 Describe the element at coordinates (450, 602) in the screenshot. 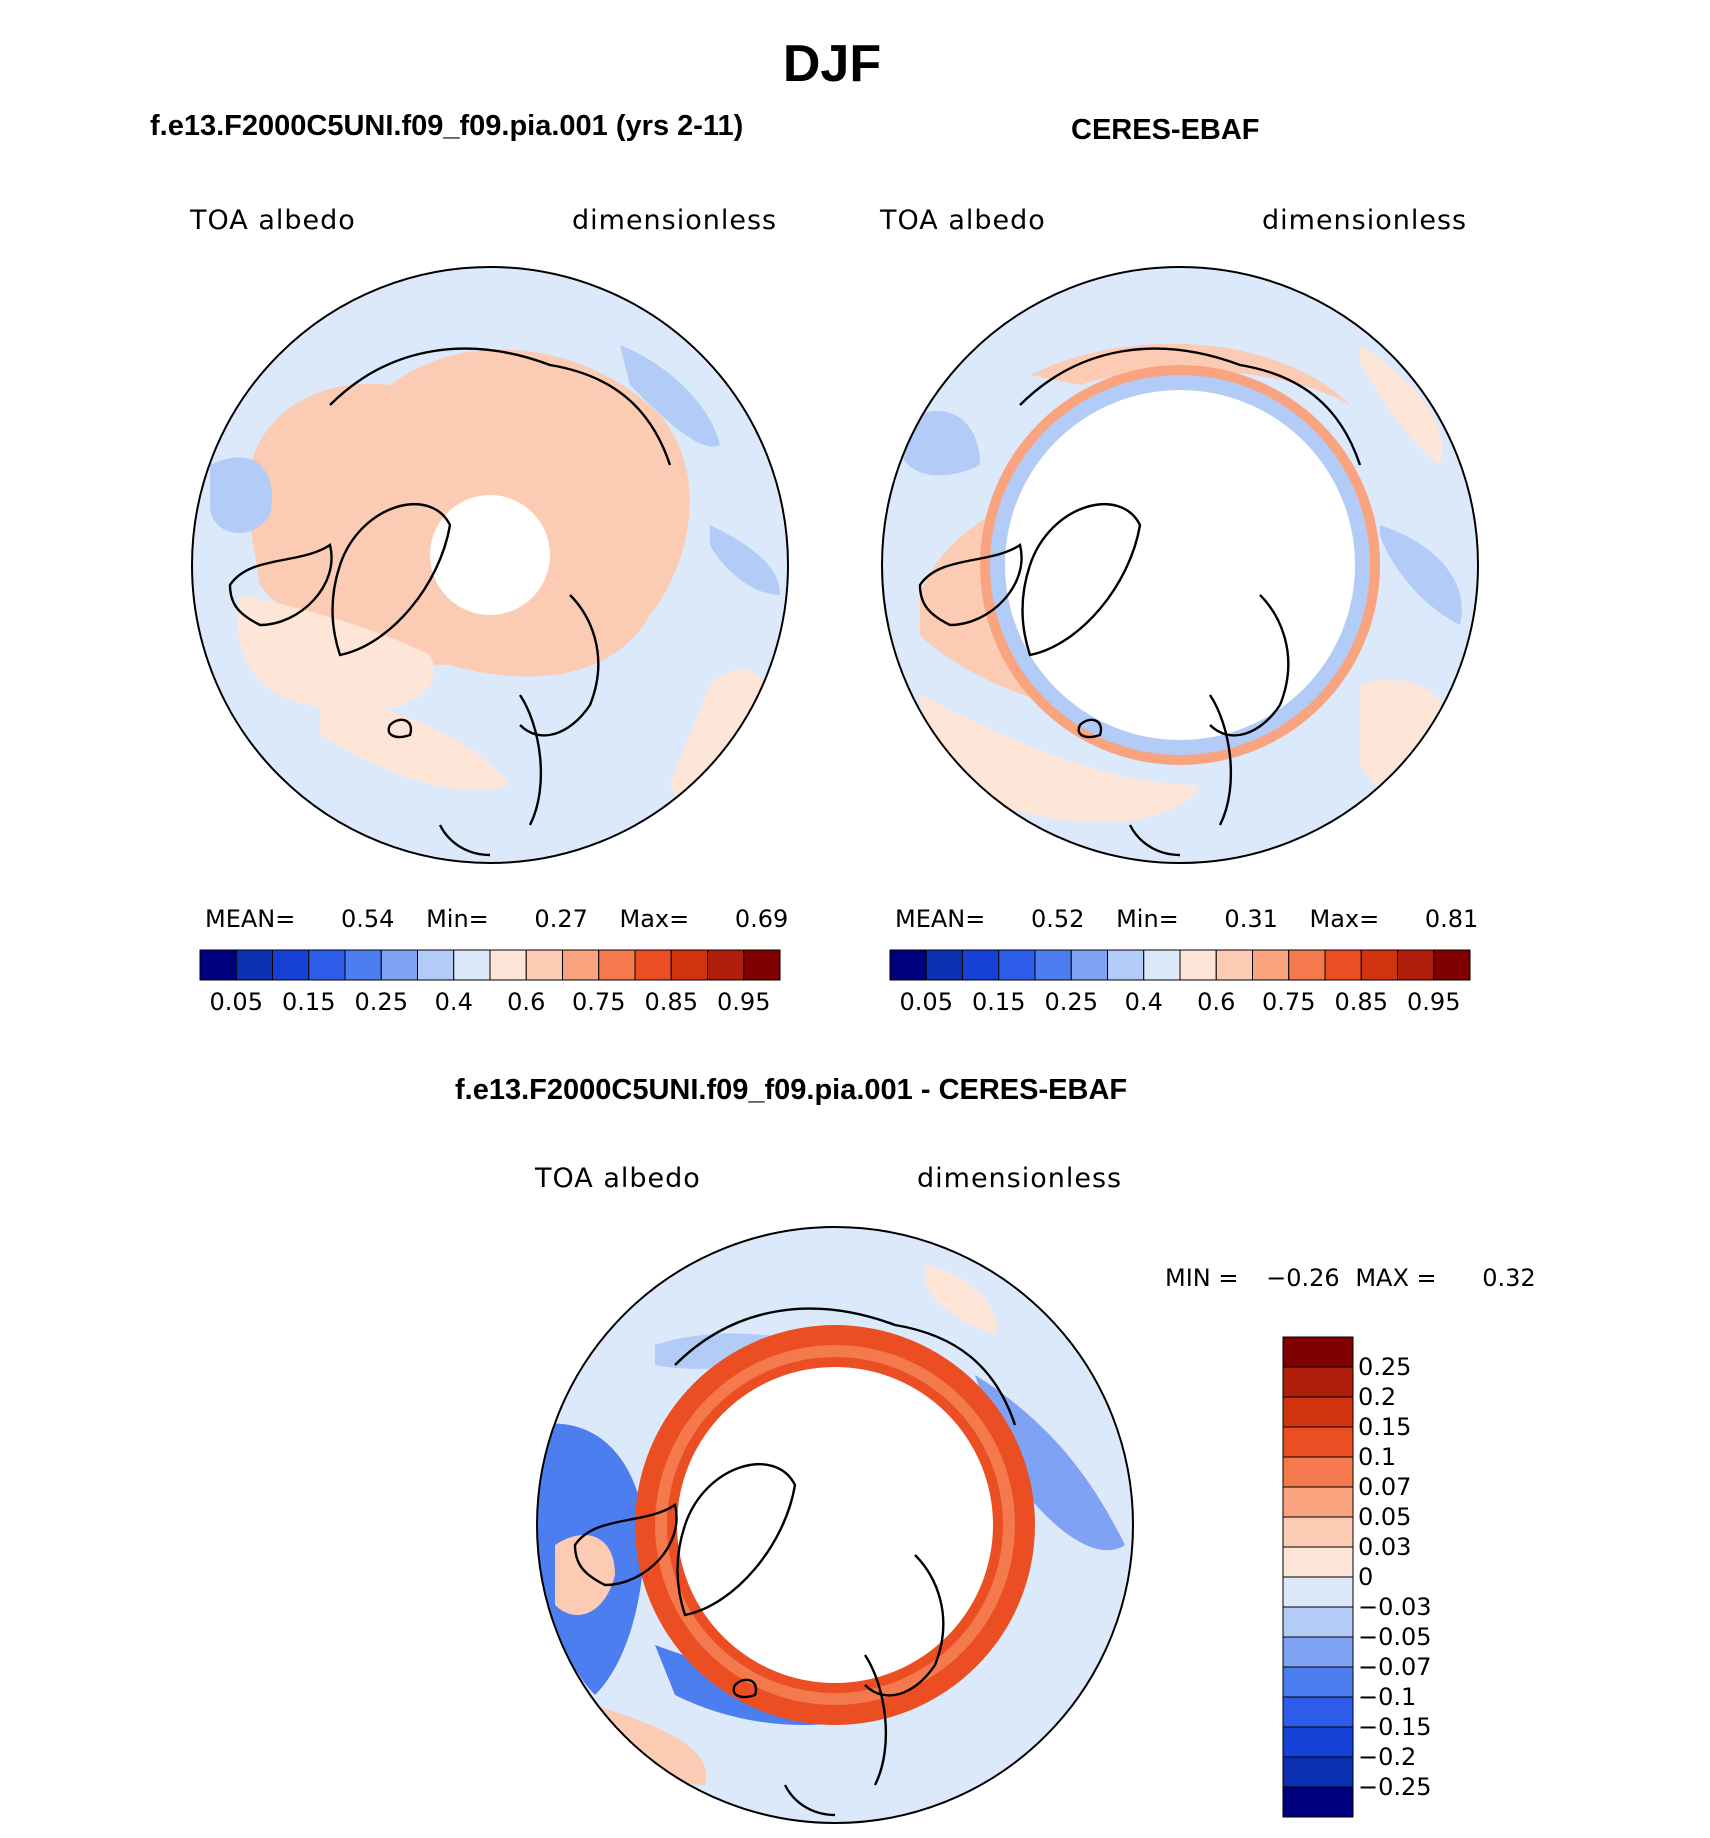

I see `model-coastlines` at that location.